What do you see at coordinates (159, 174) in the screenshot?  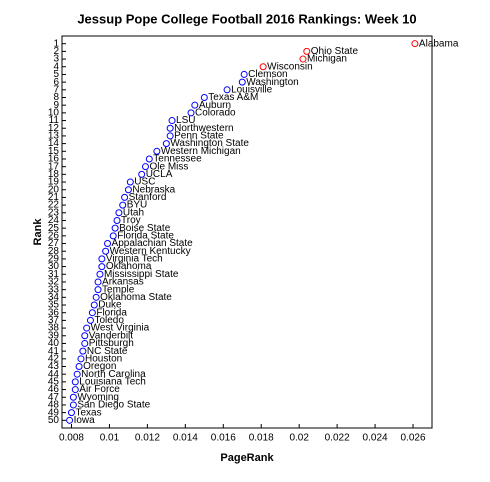 I see `point-label: UCLA` at bounding box center [159, 174].